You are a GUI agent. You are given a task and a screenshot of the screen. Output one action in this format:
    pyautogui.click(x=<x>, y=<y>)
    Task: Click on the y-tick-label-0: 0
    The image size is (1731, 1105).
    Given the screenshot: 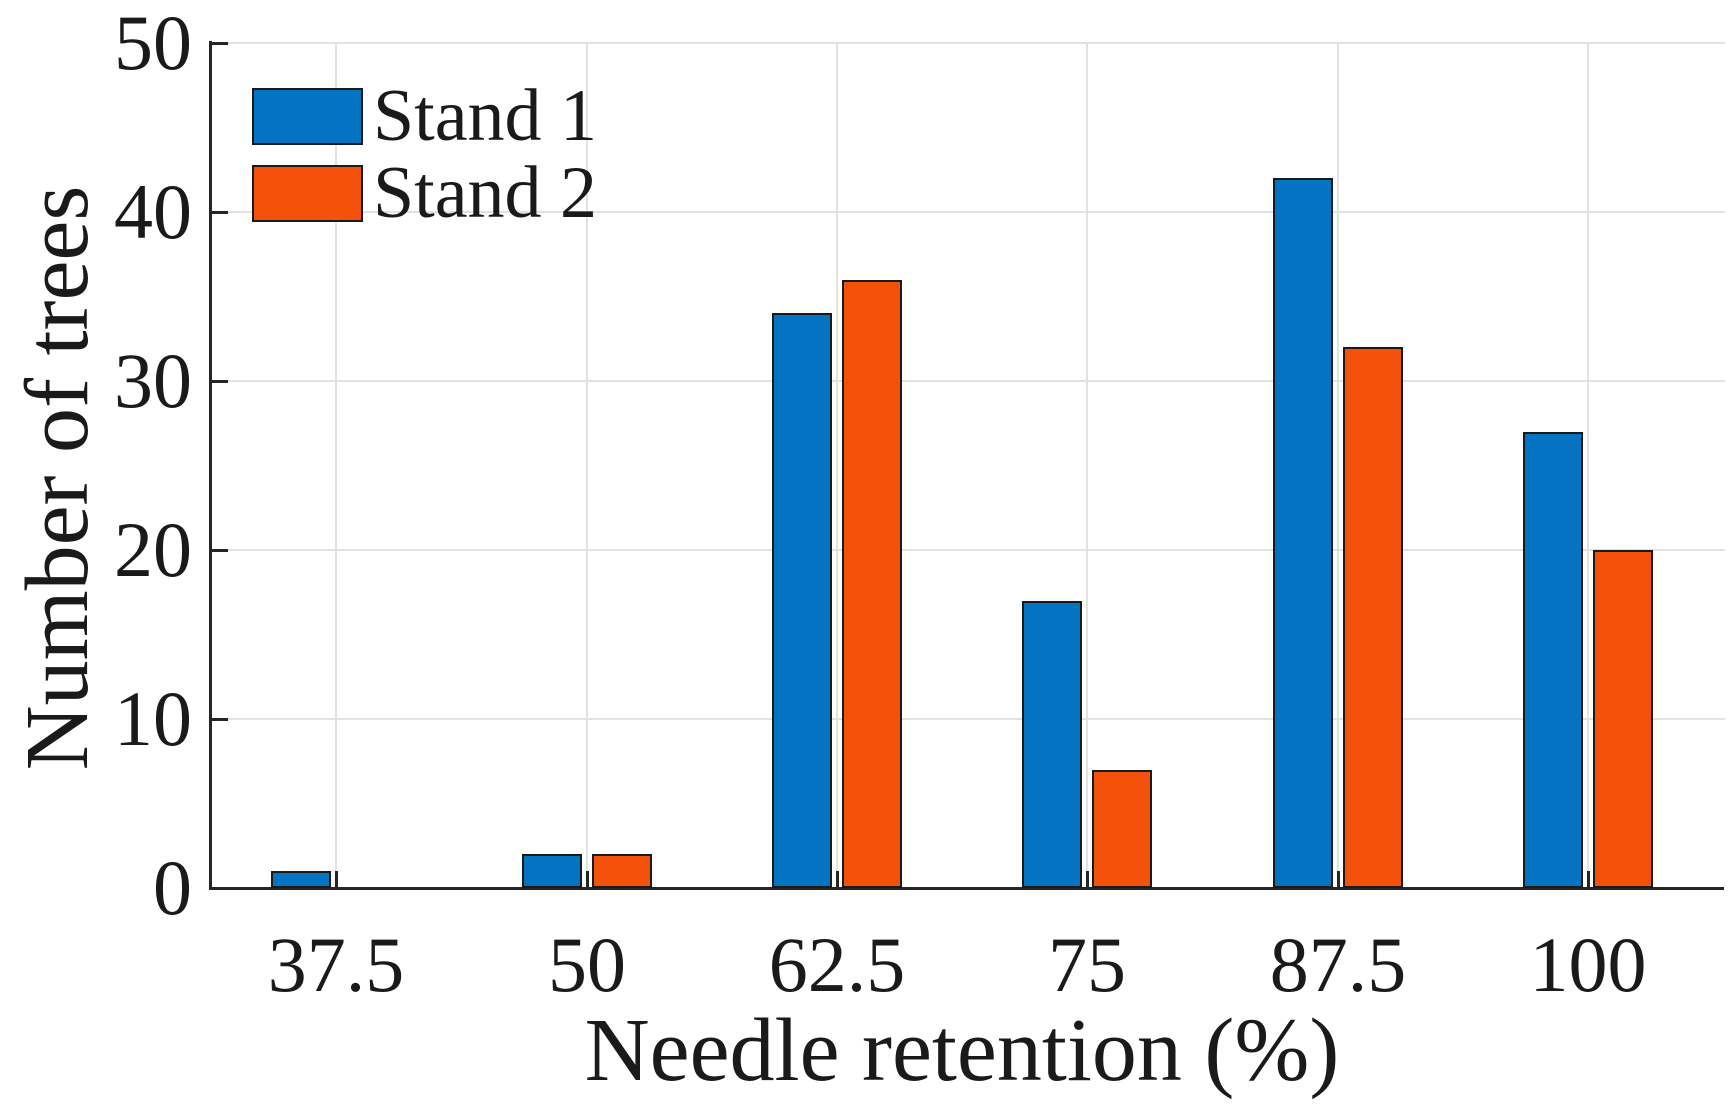 What is the action you would take?
    pyautogui.click(x=172, y=887)
    